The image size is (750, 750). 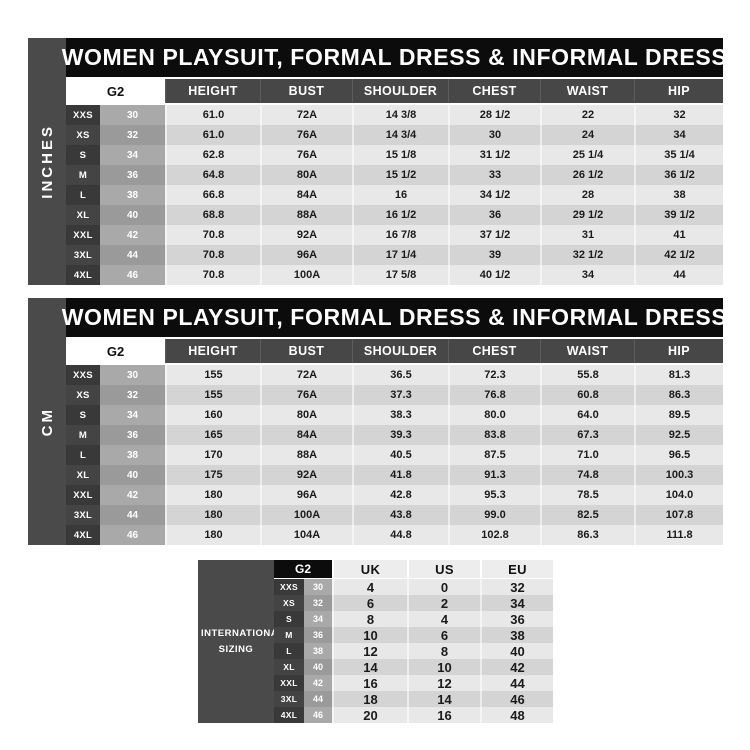 What do you see at coordinates (413, 683) in the screenshot?
I see `size-row-xxl: XXL 42 16 12 44` at bounding box center [413, 683].